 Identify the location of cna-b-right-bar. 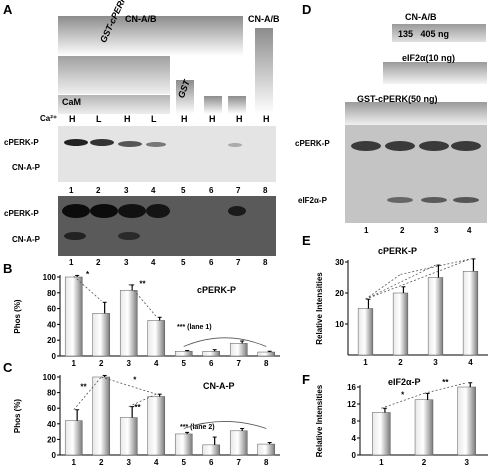
(264, 71).